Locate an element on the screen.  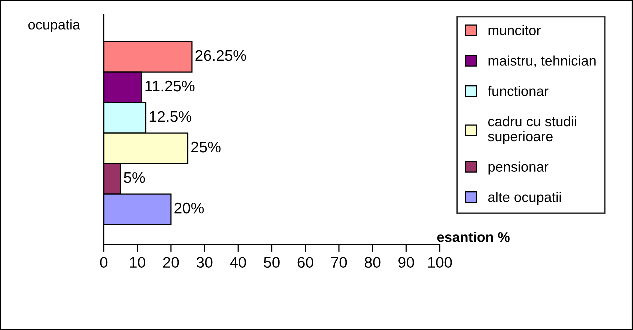
x-tick-label: 50 is located at coordinates (272, 262).